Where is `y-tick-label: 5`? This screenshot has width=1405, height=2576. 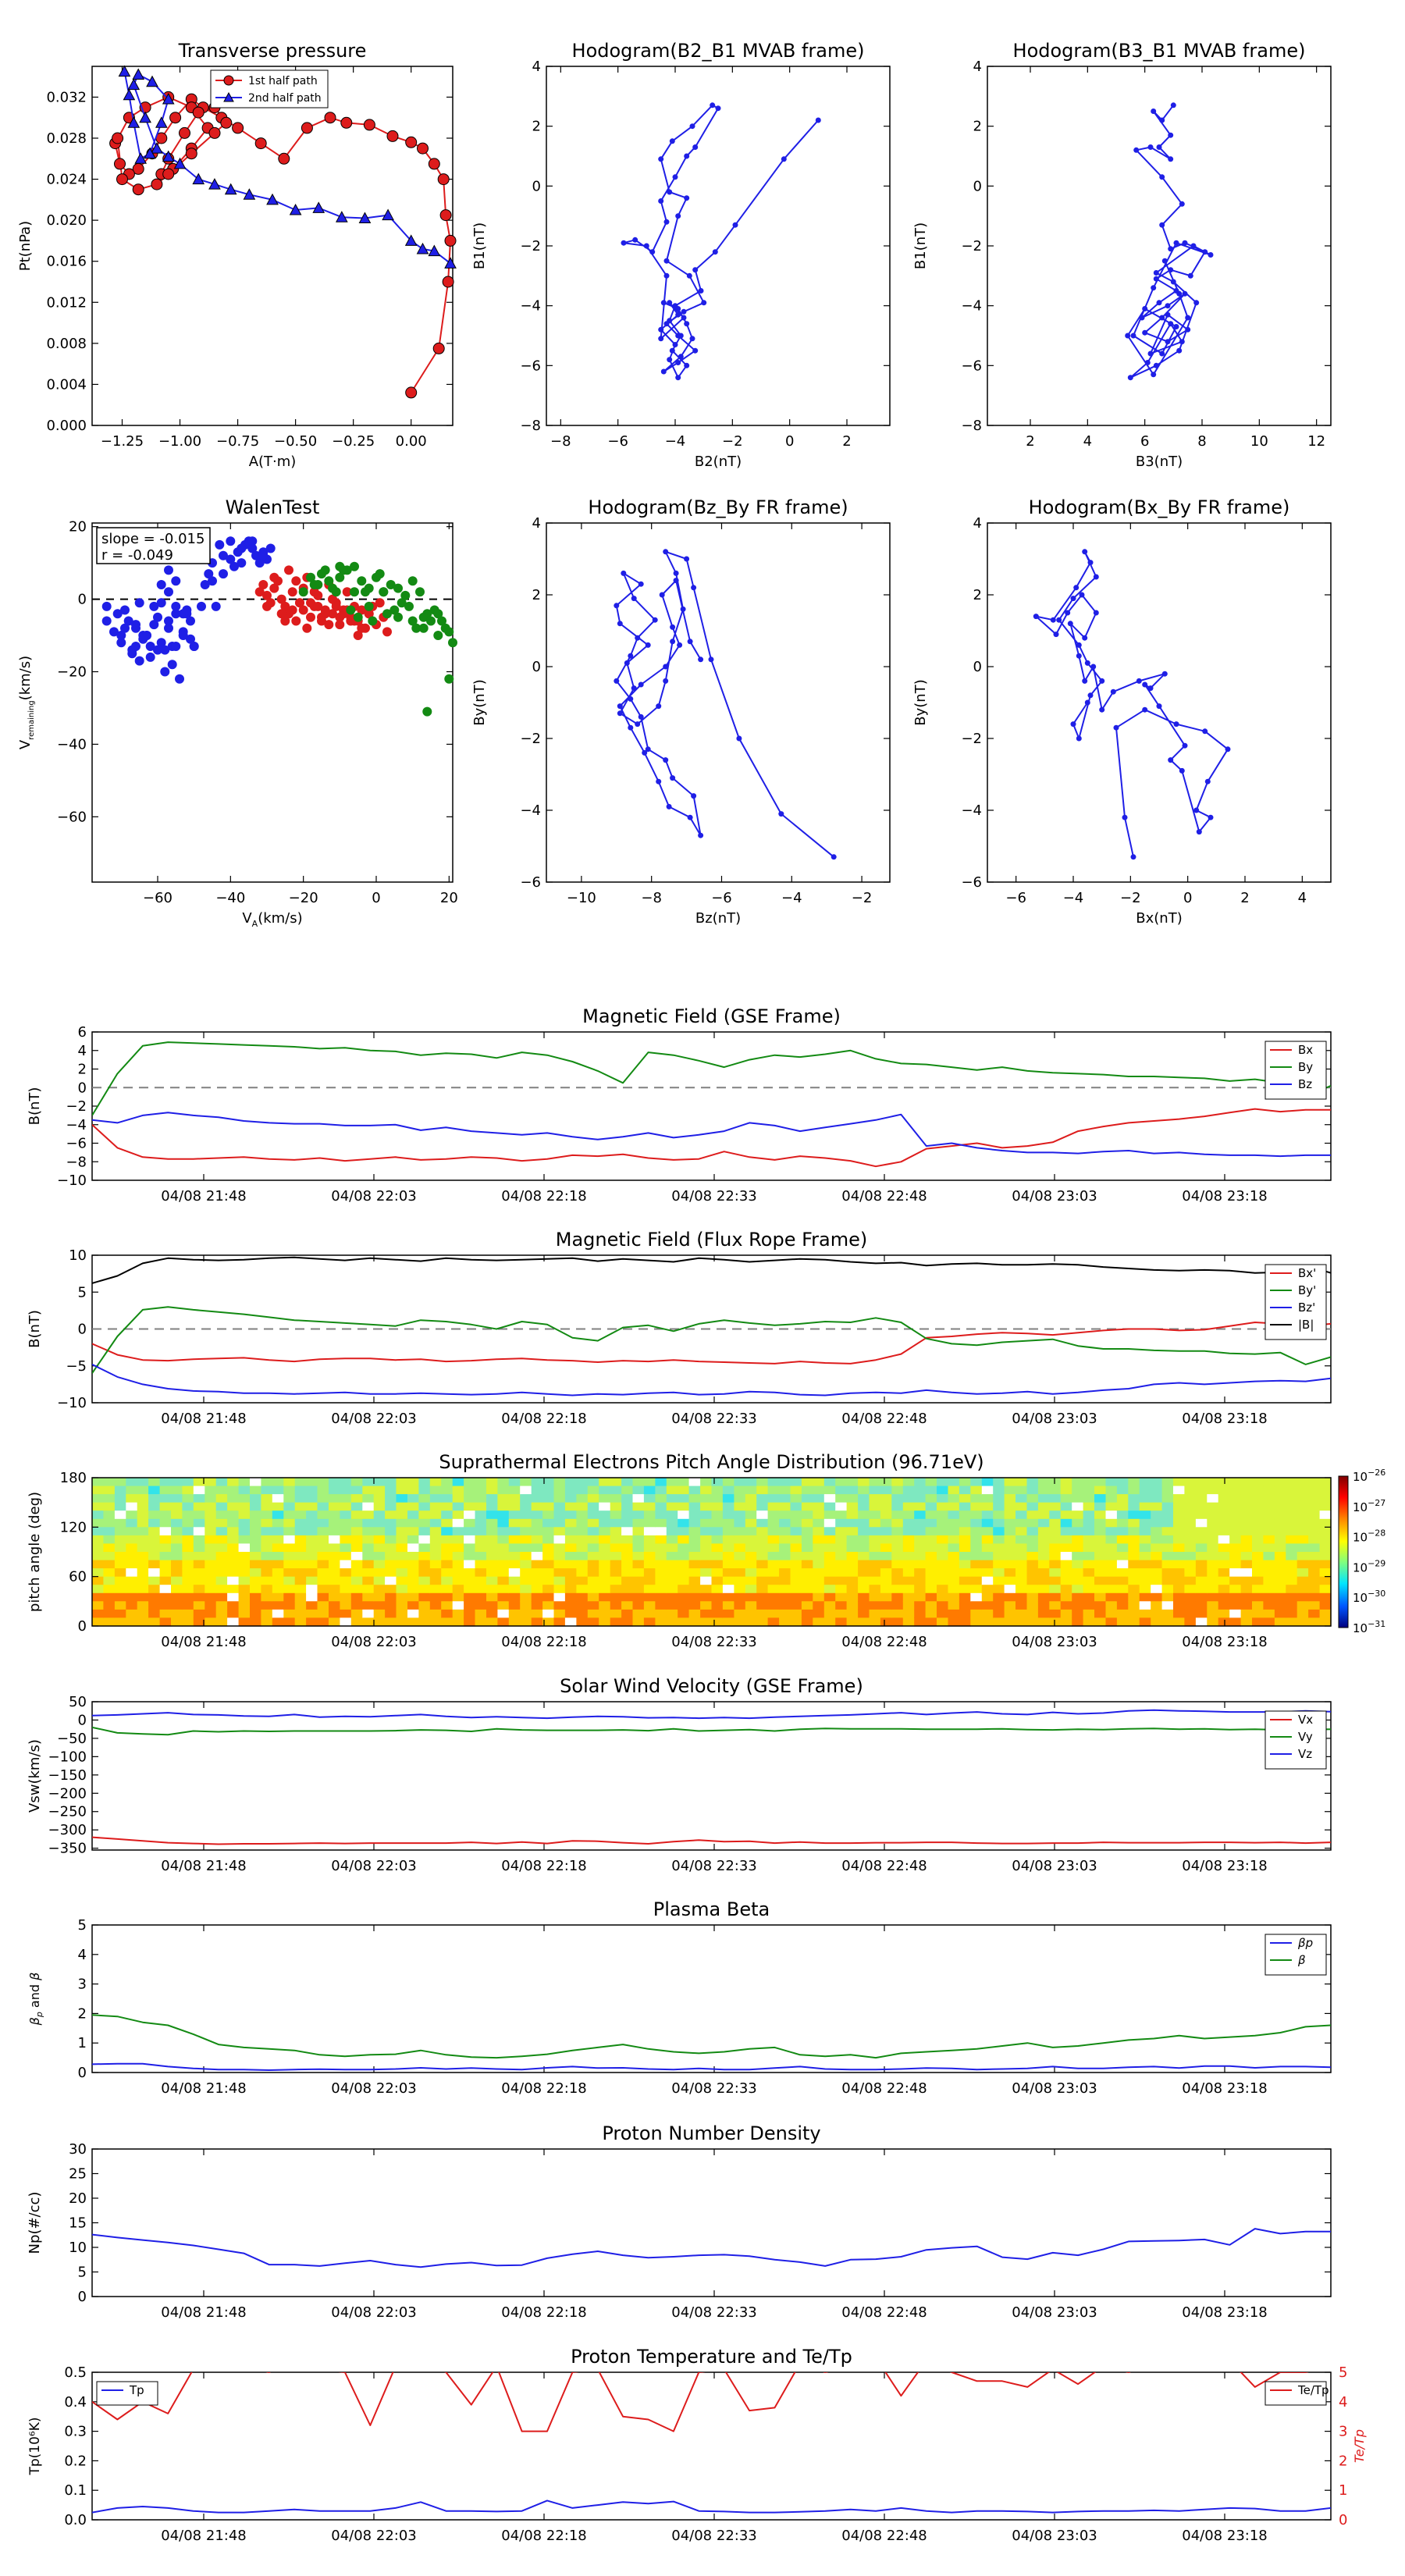 y-tick-label: 5 is located at coordinates (82, 1925).